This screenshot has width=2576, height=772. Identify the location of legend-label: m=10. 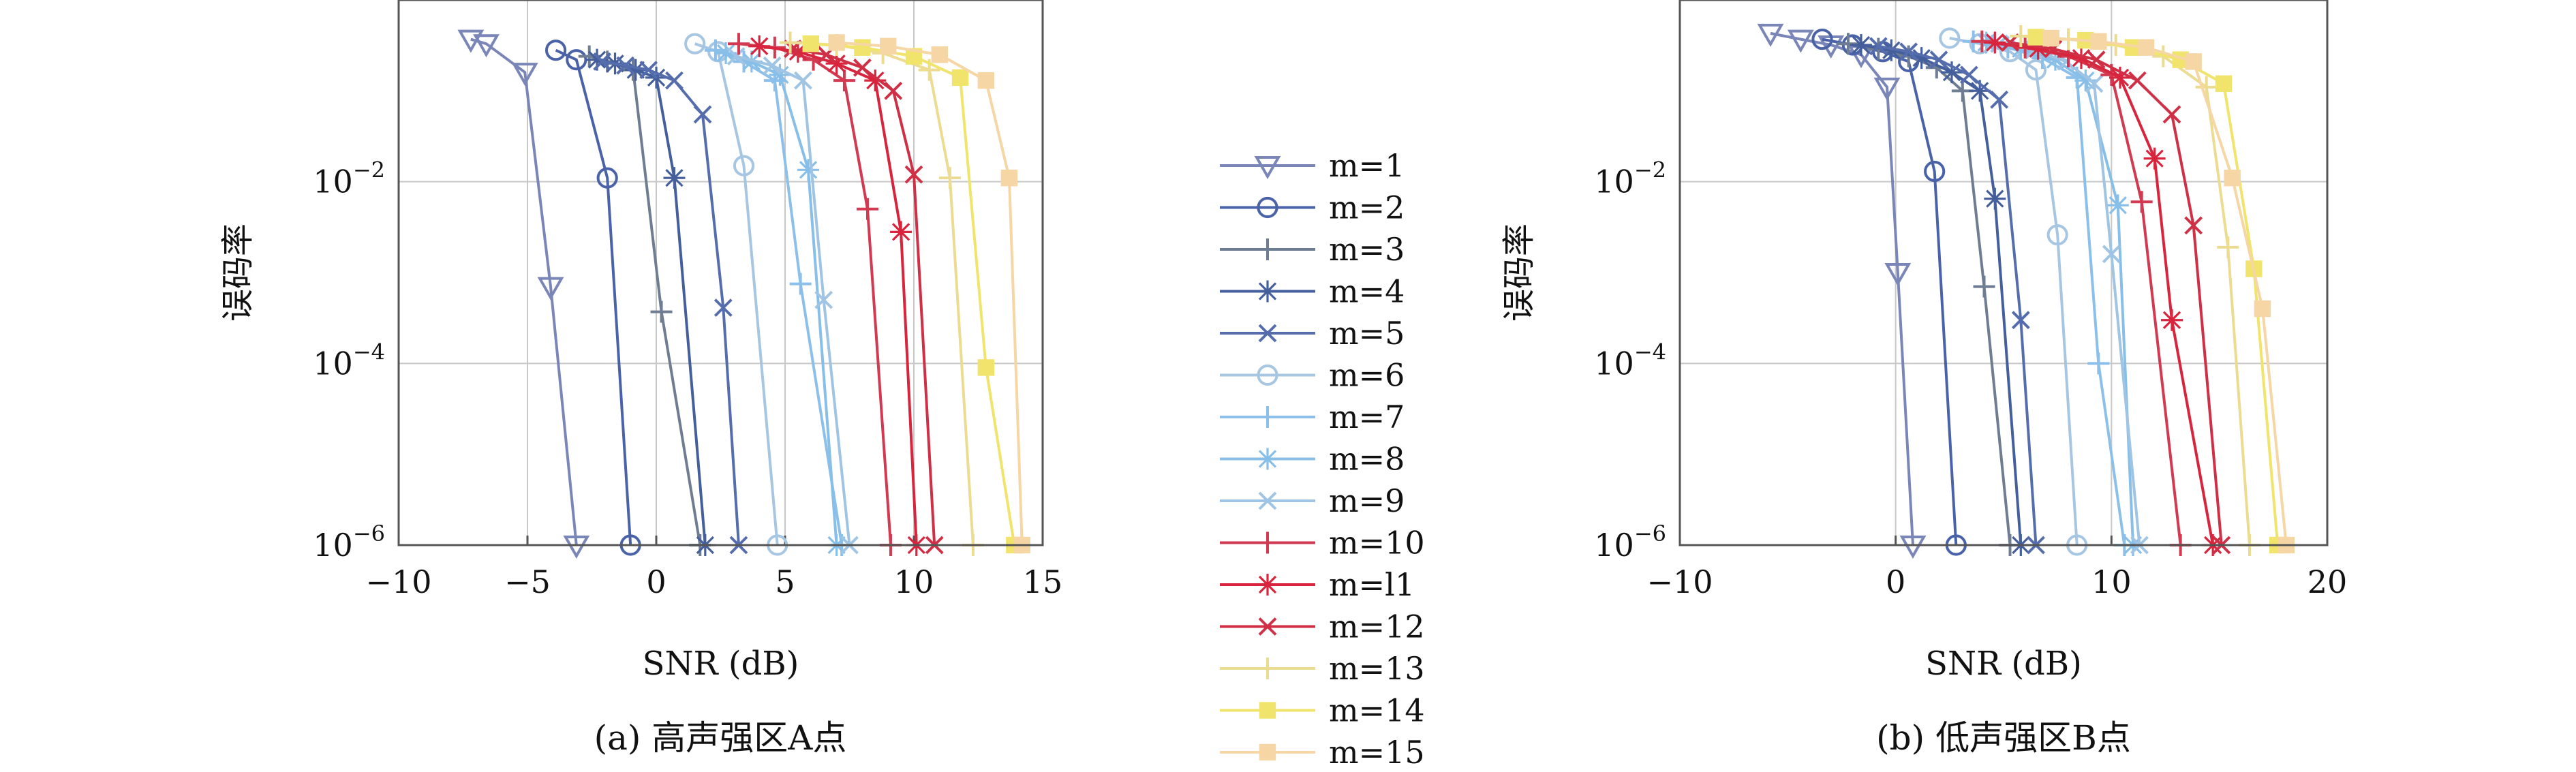
(1377, 543).